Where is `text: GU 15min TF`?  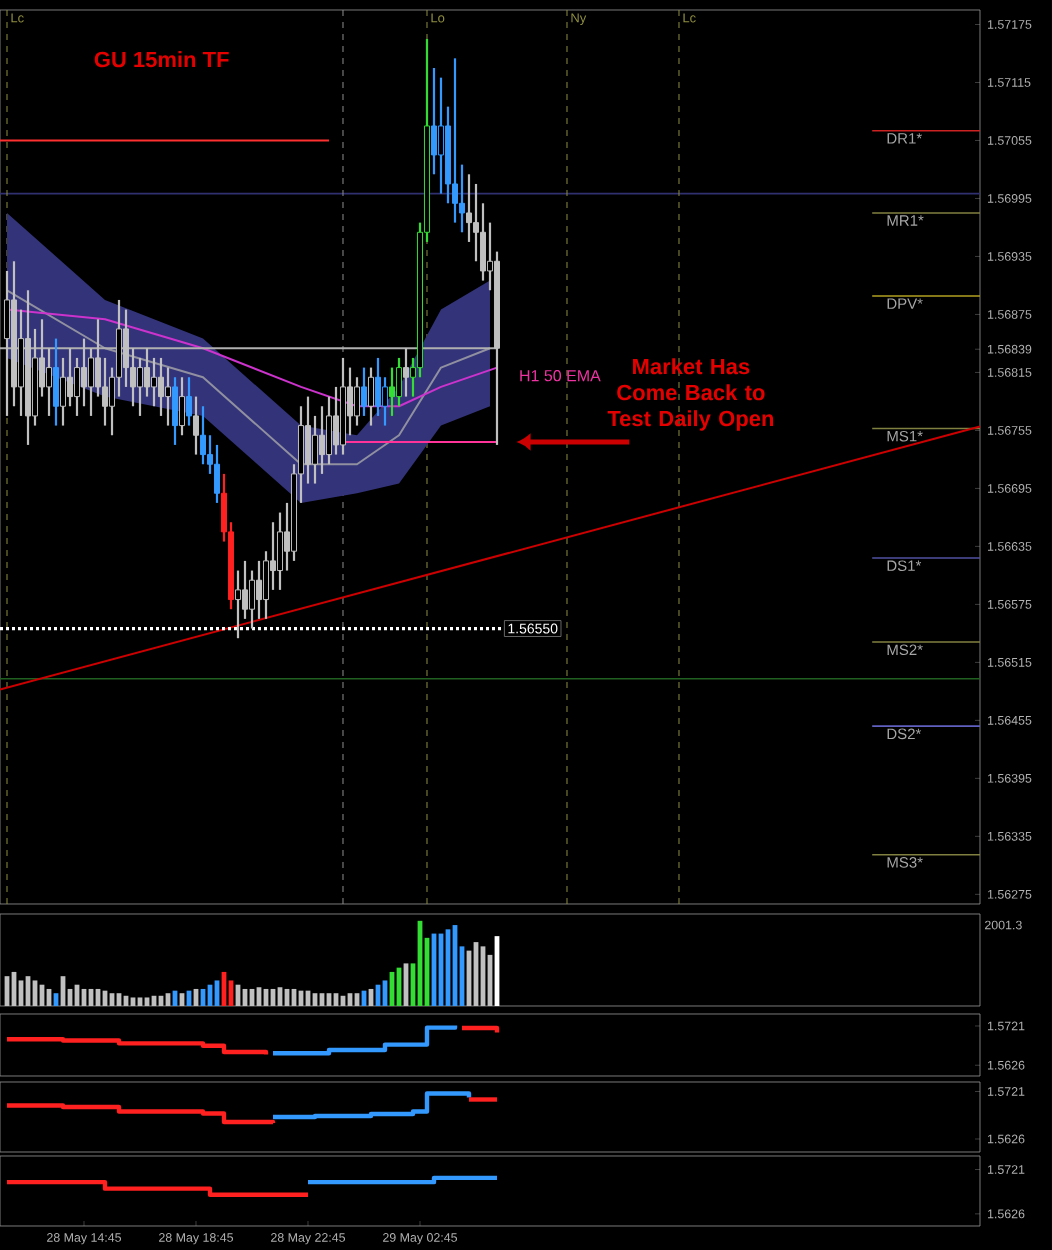 text: GU 15min TF is located at coordinates (161, 59).